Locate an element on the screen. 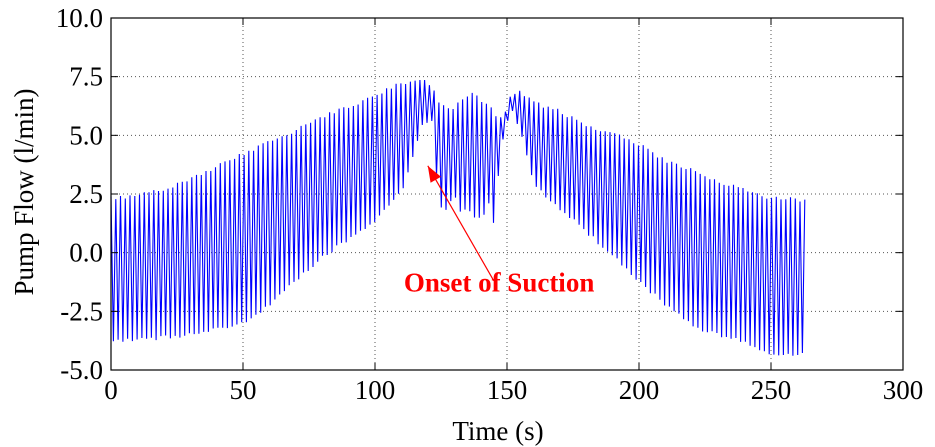  y-tick-label: -2.5 is located at coordinates (81, 311).